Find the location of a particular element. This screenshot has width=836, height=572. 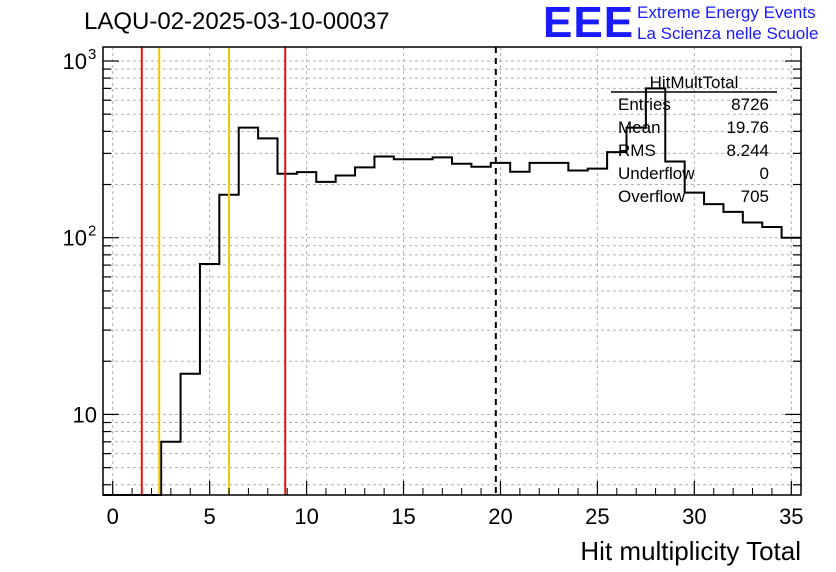

logo-subtitle-line1: Extreme Energy Events is located at coordinates (726, 12).